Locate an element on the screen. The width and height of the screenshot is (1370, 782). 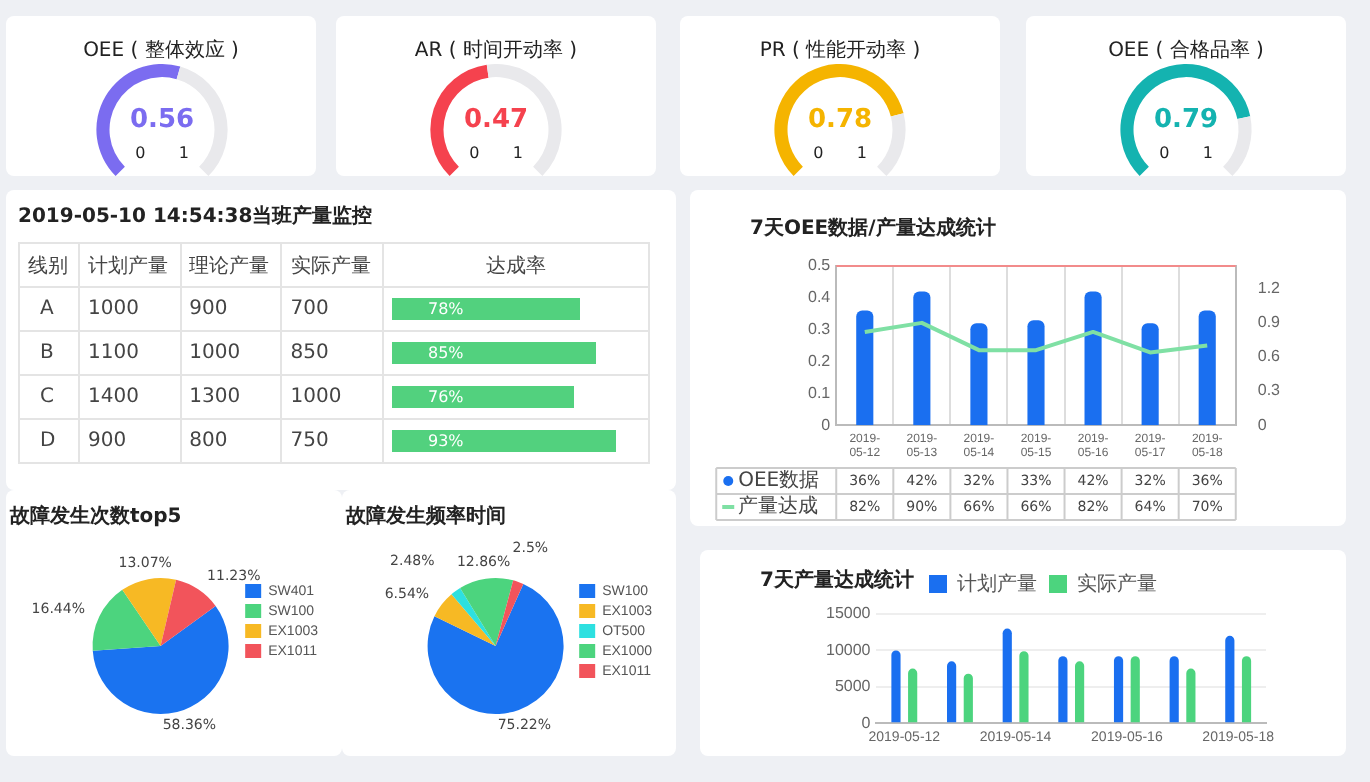
chart-title: 7天OEE数据/产量达成统计 is located at coordinates (873, 228).